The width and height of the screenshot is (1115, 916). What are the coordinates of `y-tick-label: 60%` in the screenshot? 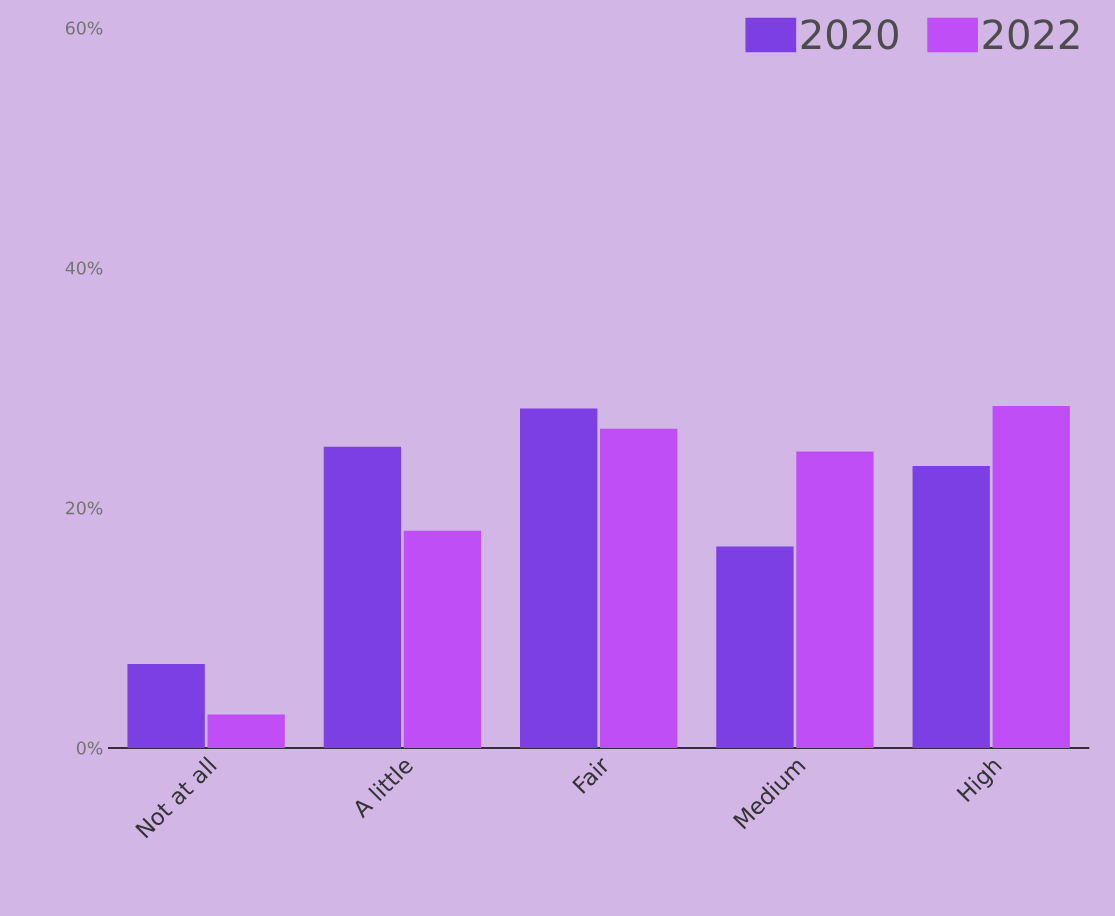 It's located at (84, 28).